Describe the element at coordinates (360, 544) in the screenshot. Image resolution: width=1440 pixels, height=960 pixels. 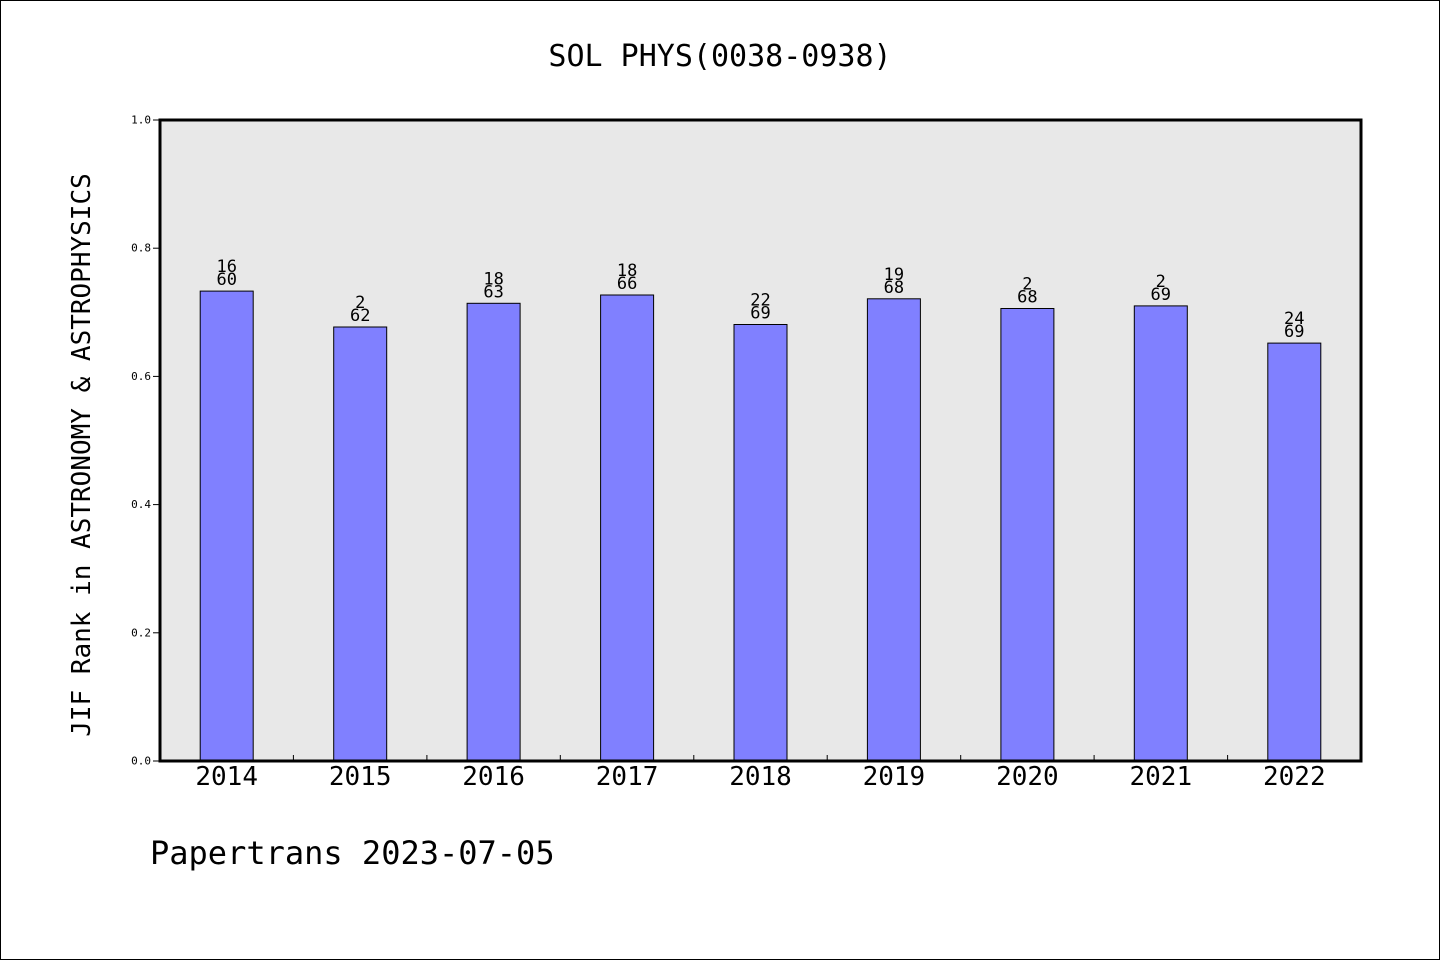
I see `bar-2015` at that location.